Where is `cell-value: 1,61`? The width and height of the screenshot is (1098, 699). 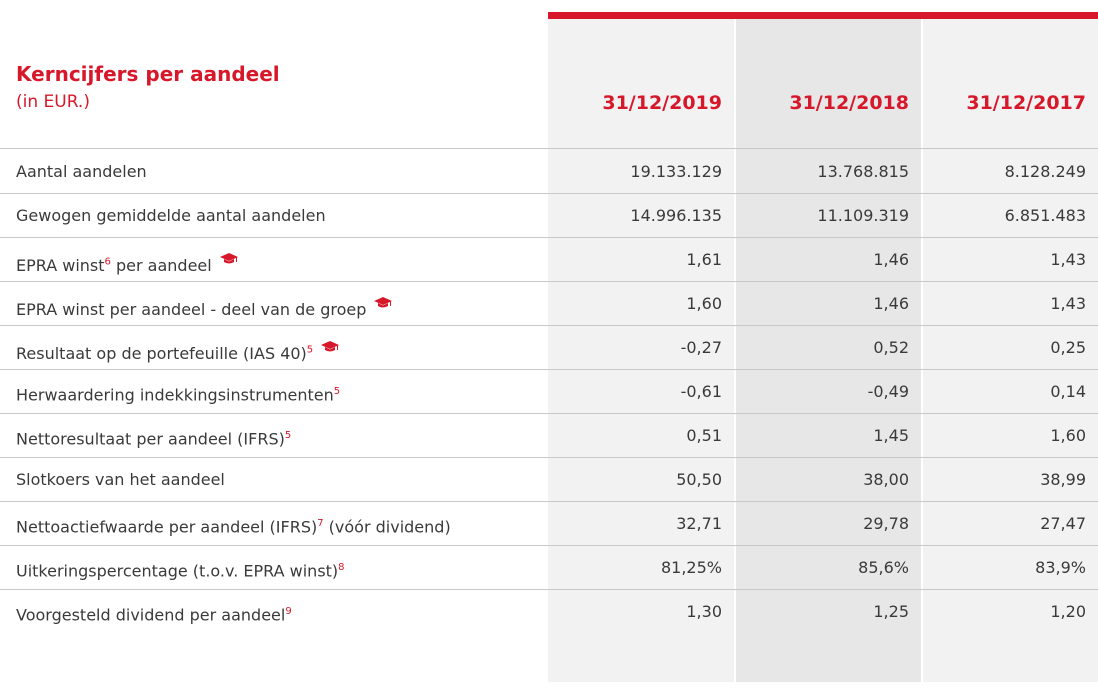 cell-value: 1,61 is located at coordinates (704, 259).